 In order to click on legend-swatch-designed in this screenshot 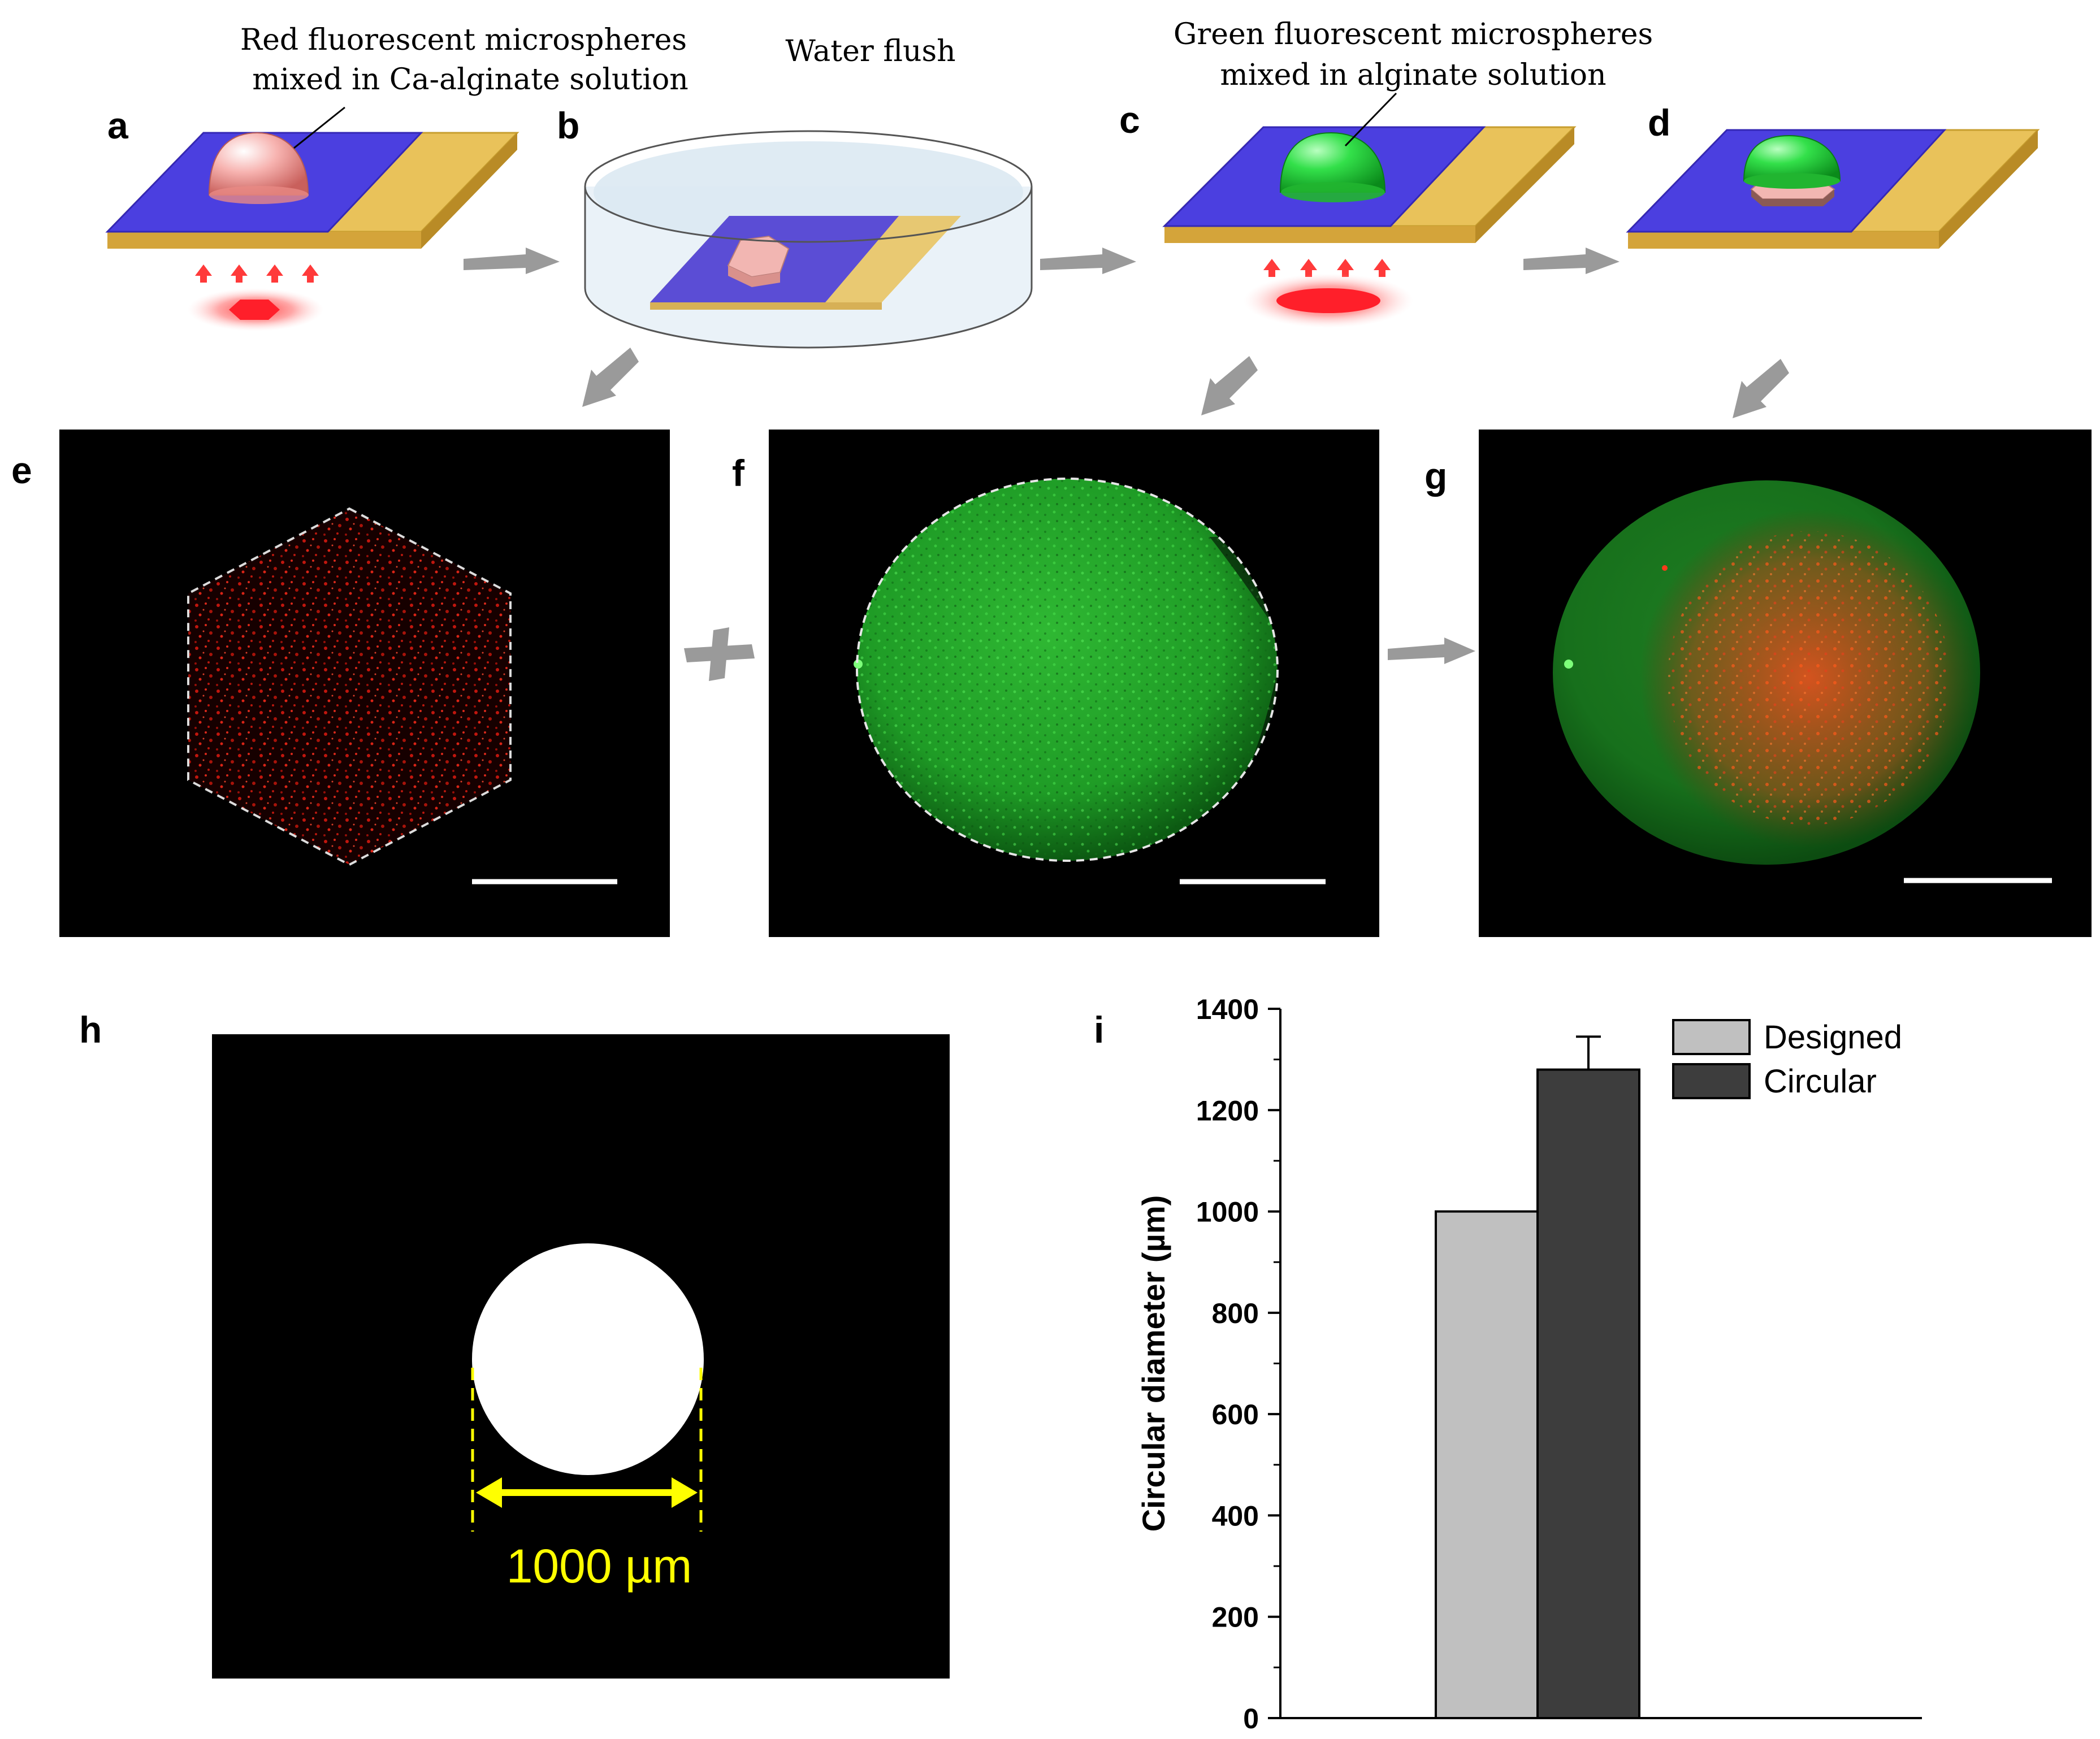, I will do `click(1711, 1037)`.